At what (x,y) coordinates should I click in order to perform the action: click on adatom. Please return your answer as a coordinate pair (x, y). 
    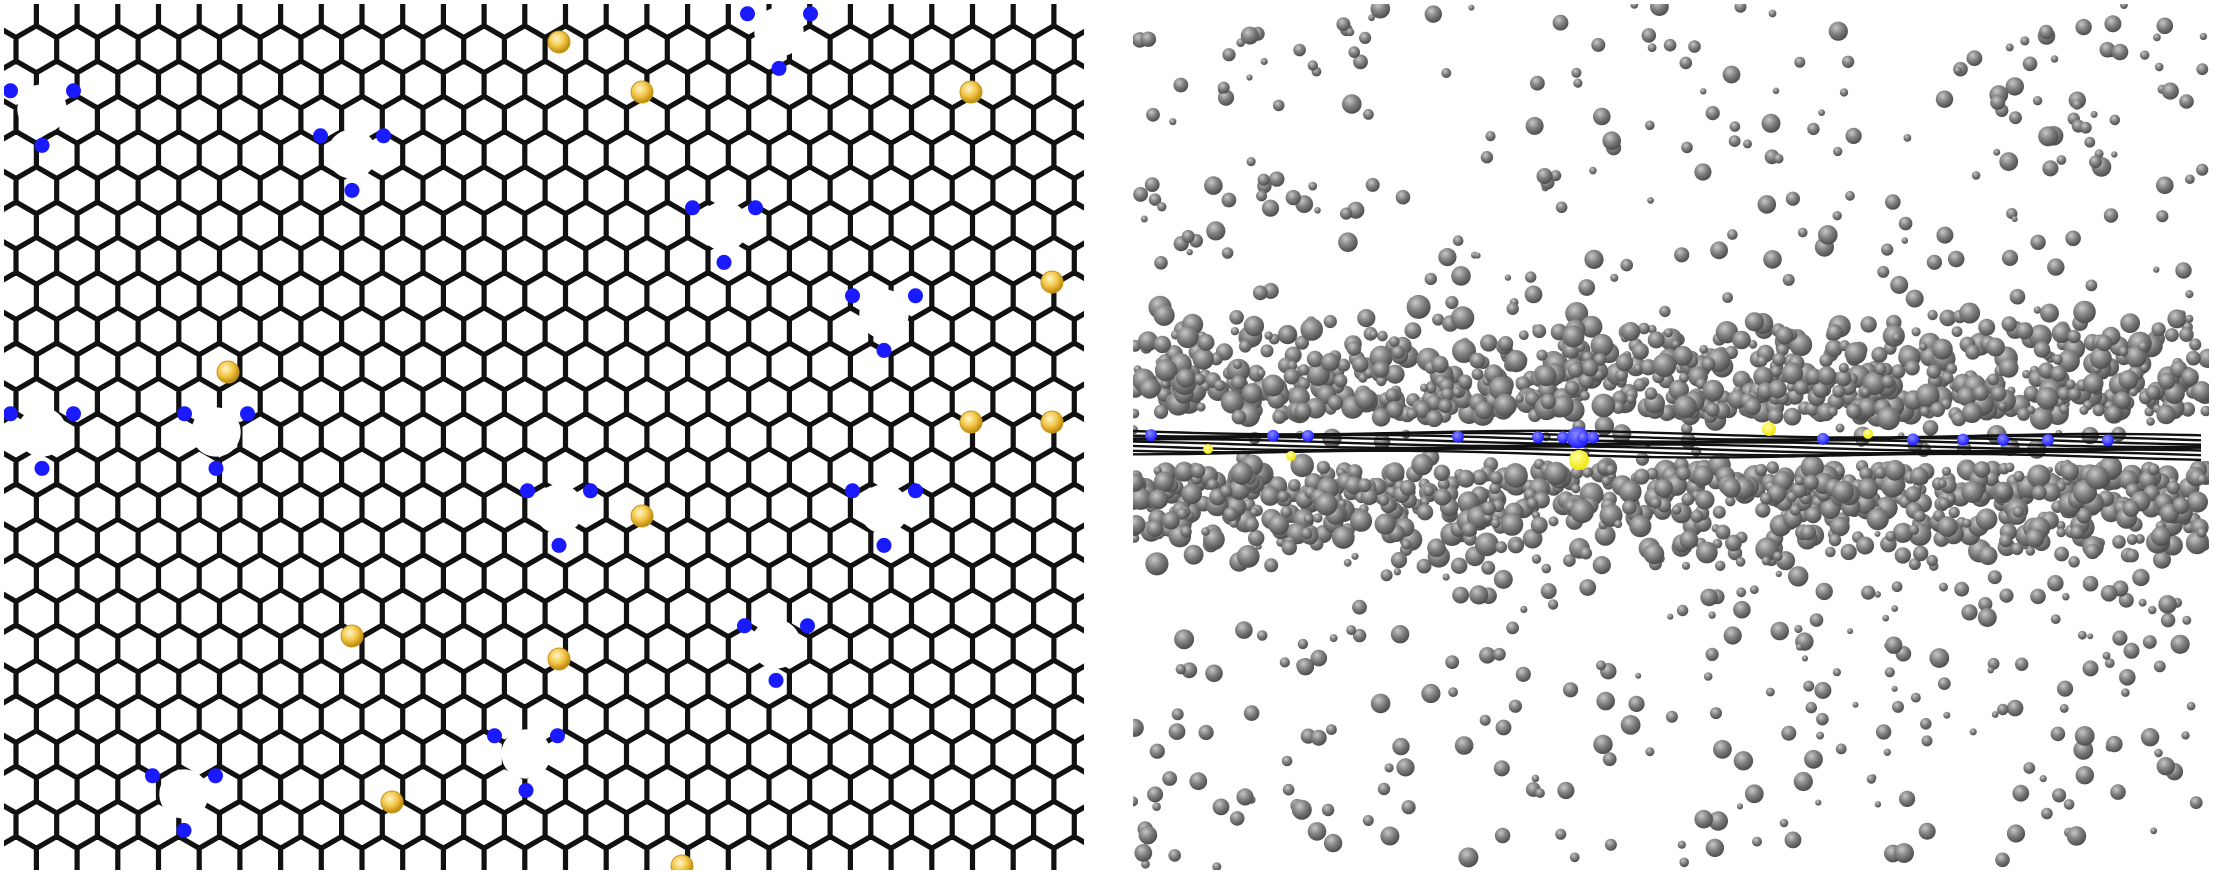
    Looking at the image, I should click on (1052, 422).